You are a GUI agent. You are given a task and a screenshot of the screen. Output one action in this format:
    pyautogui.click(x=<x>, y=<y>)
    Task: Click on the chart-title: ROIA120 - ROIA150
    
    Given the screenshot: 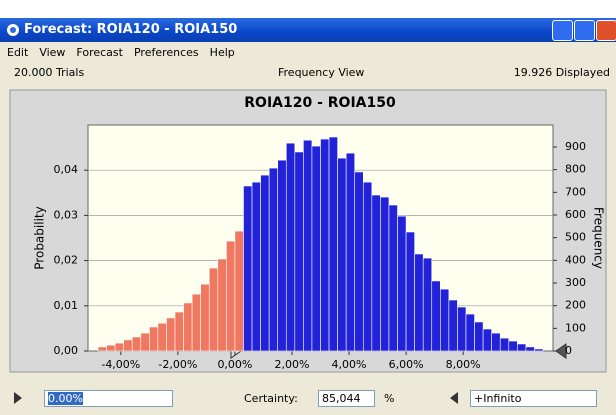 What is the action you would take?
    pyautogui.click(x=320, y=103)
    